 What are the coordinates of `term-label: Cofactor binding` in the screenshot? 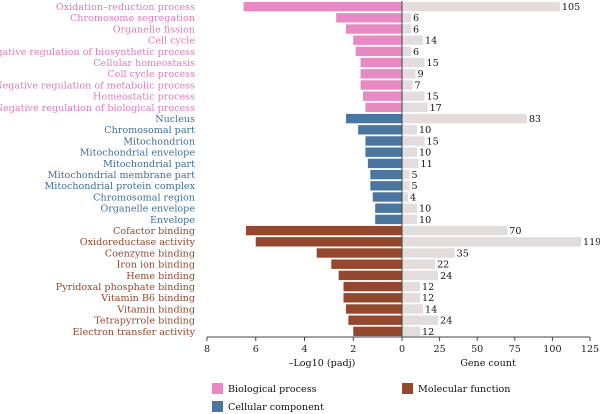 It's located at (154, 231).